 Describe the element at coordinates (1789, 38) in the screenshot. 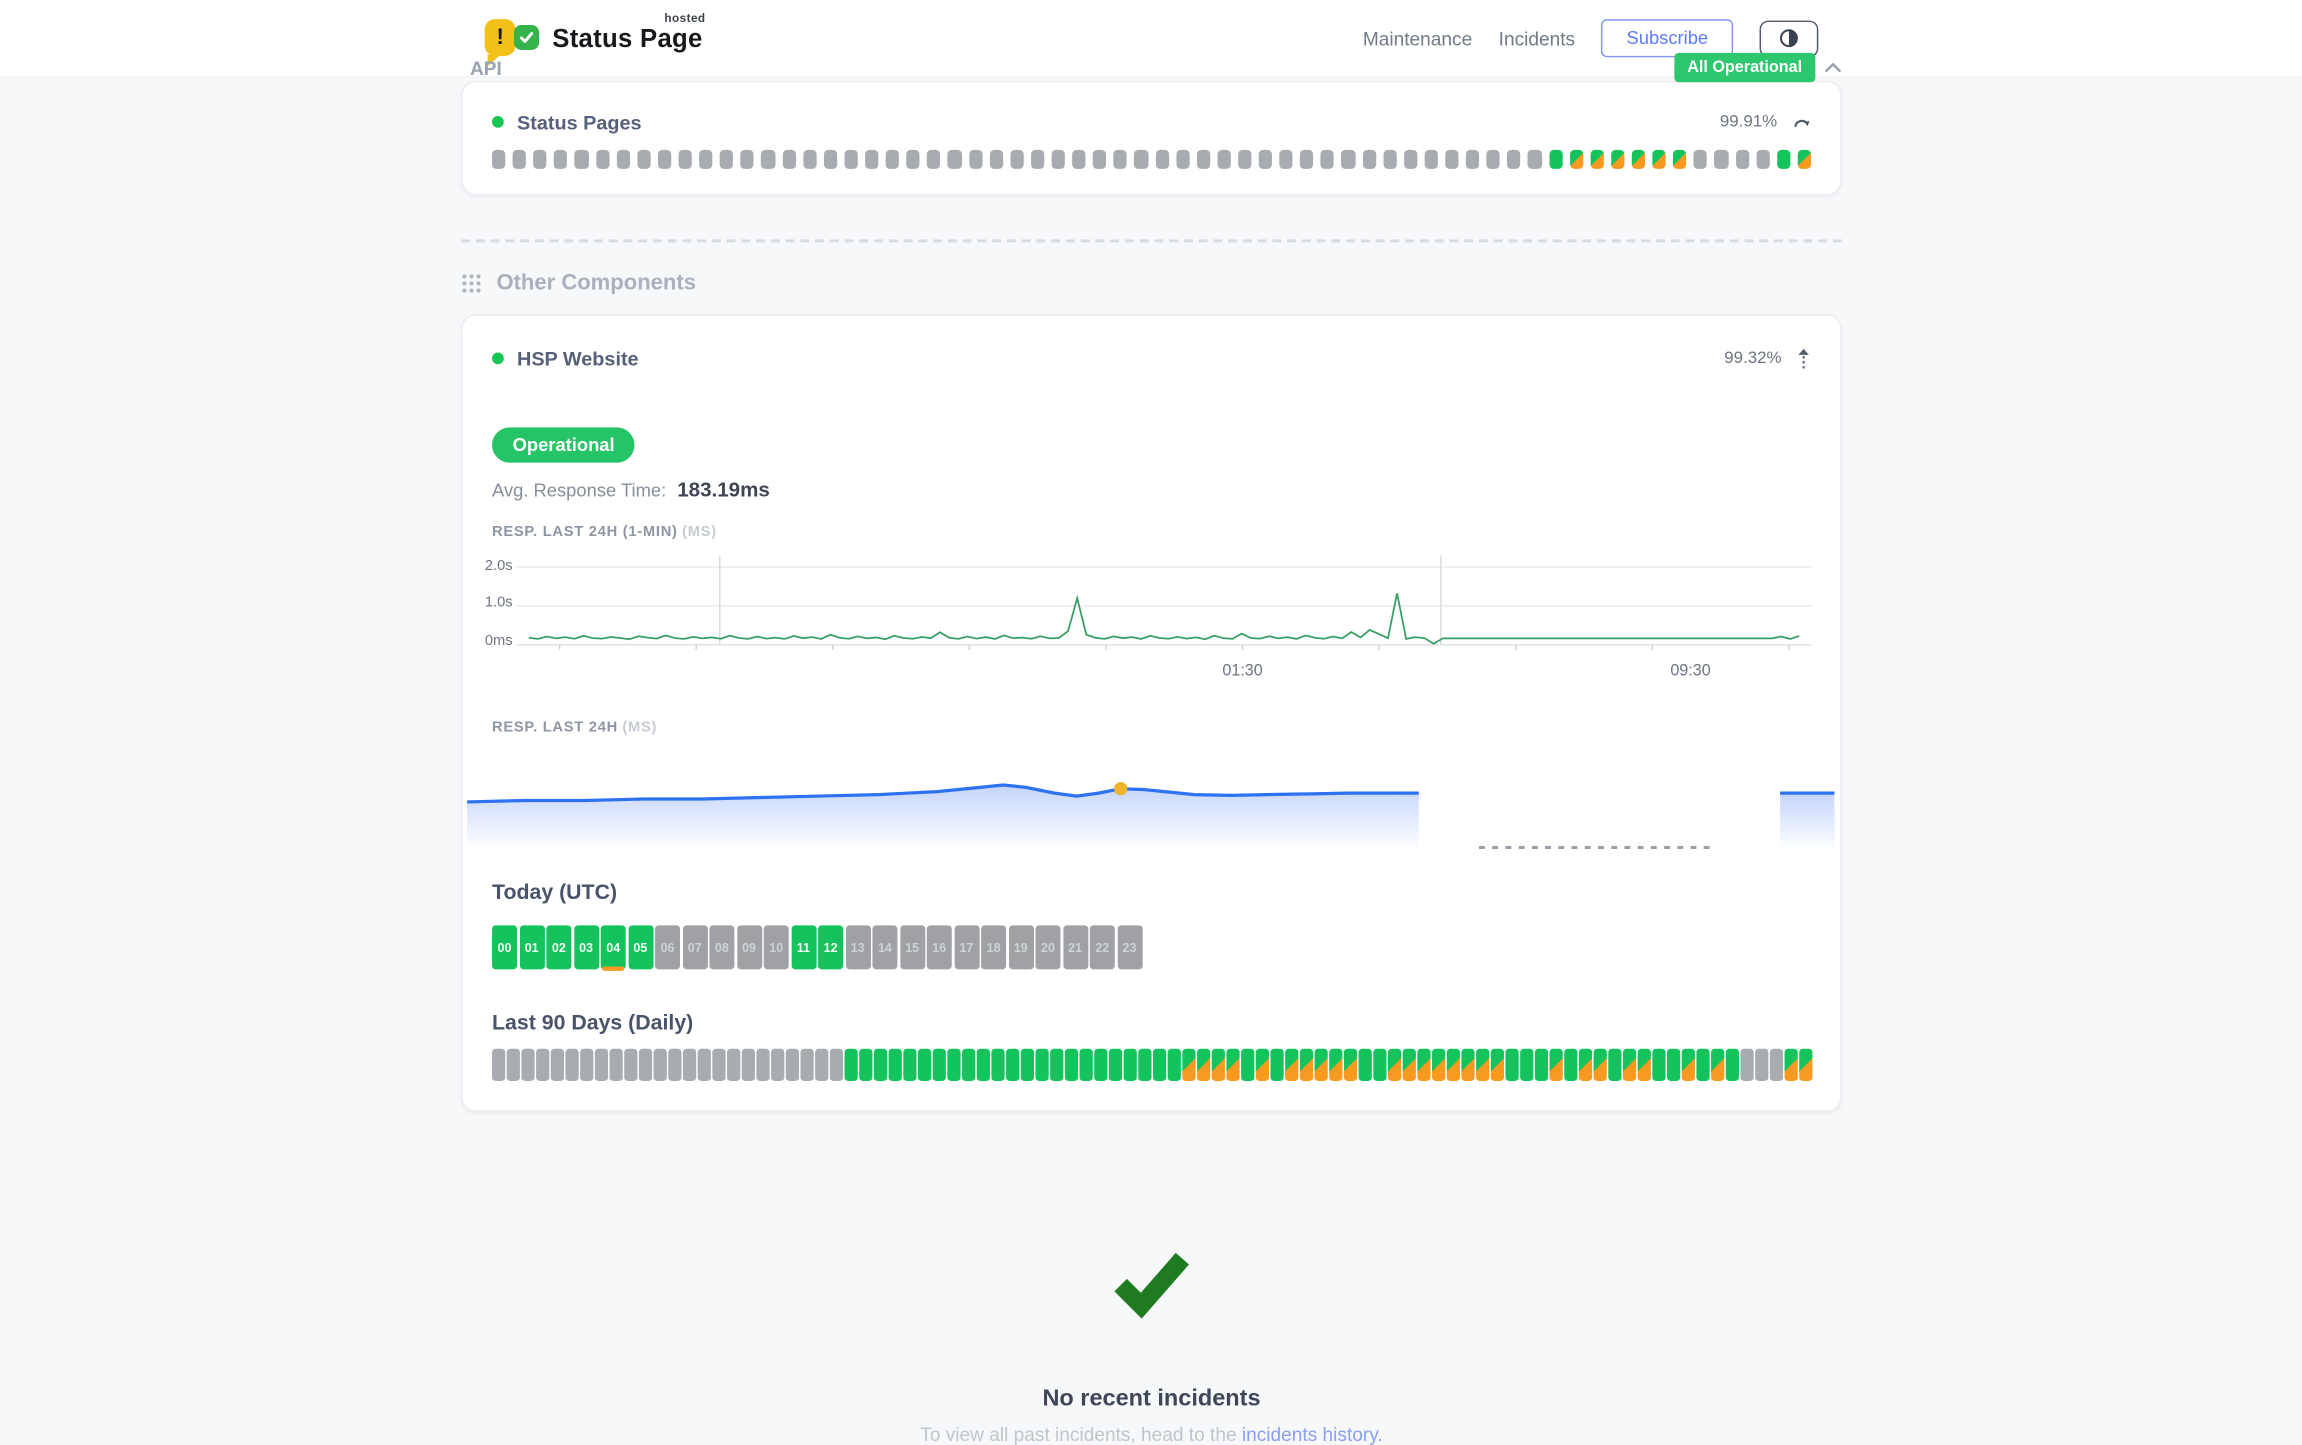

I see `theme-toggle-button` at that location.